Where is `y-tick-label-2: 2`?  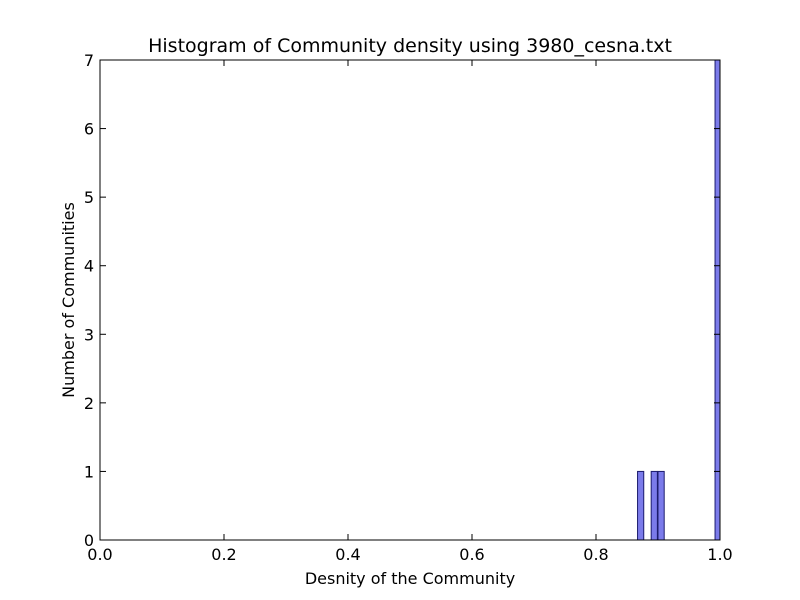
y-tick-label-2: 2 is located at coordinates (89, 403).